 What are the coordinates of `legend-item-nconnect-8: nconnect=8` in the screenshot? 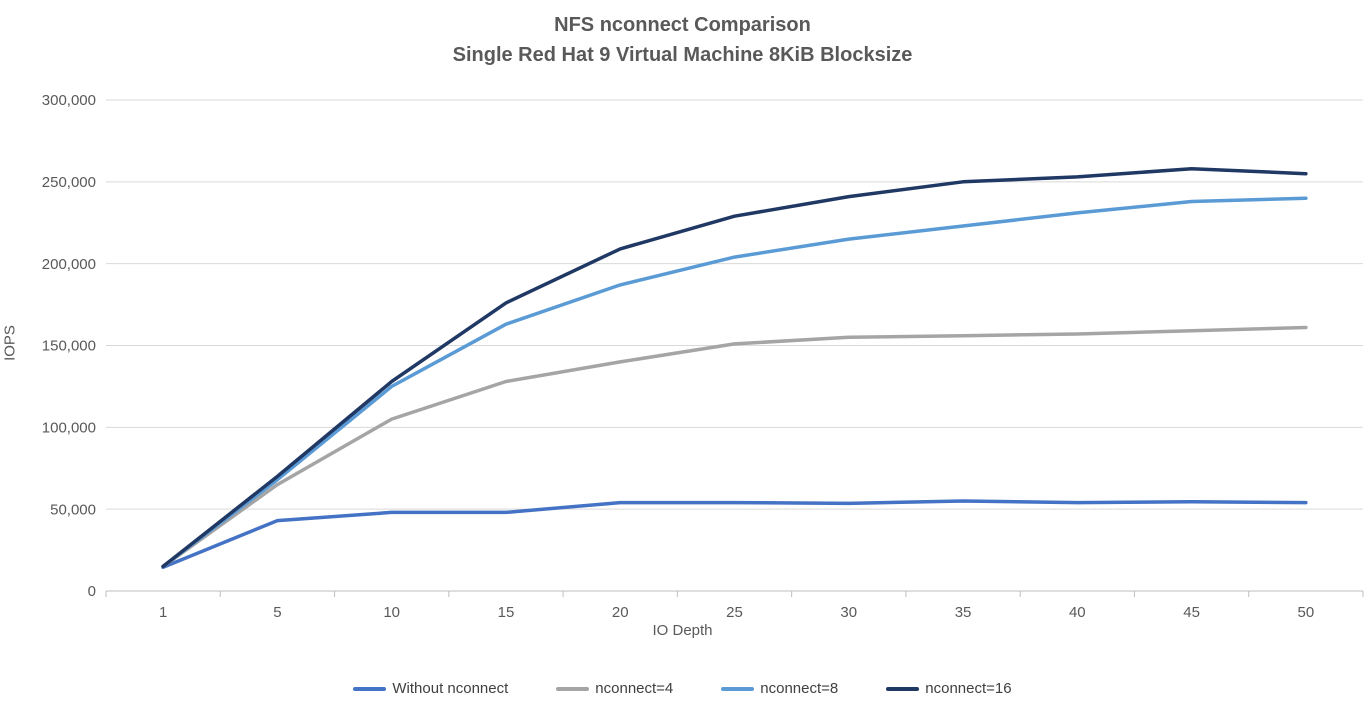 It's located at (779, 688).